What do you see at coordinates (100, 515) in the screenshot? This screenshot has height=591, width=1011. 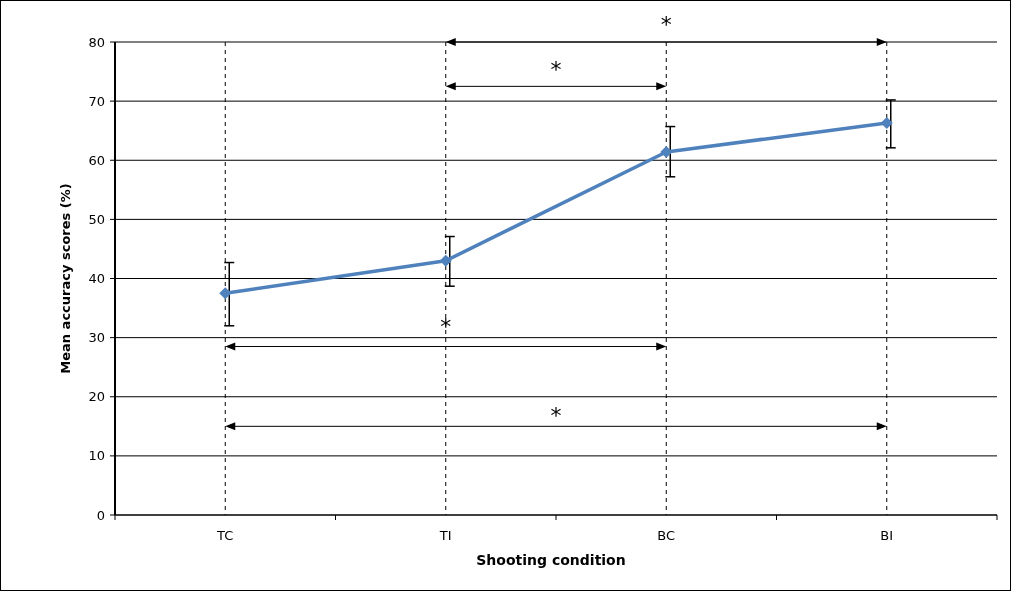 I see `y-tick-label: 0` at bounding box center [100, 515].